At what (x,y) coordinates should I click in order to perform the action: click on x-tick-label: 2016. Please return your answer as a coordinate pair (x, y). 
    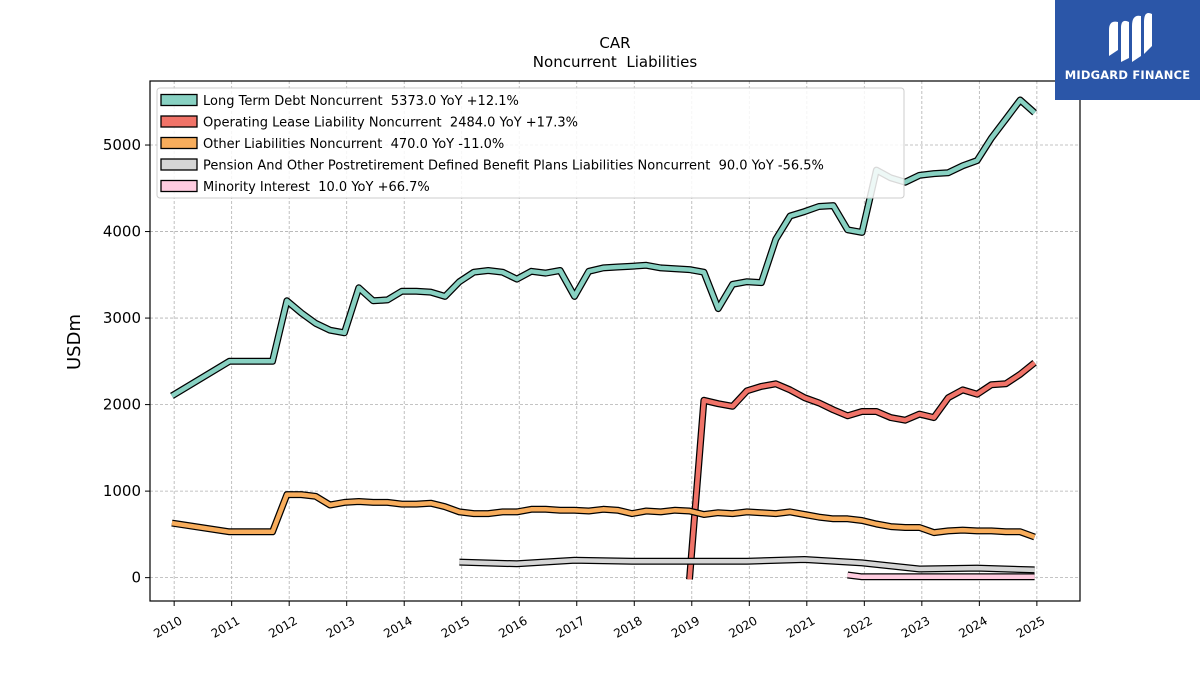
    Looking at the image, I should click on (512, 626).